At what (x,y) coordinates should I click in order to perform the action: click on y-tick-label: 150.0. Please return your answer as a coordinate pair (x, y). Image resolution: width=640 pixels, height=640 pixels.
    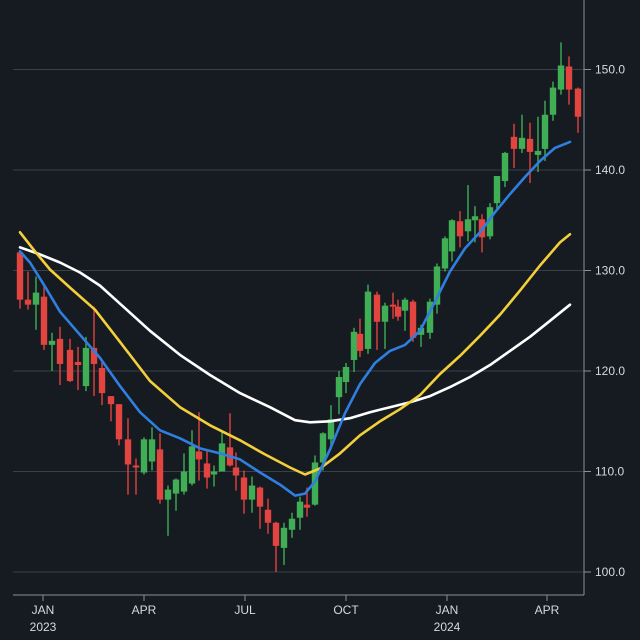
    Looking at the image, I should click on (610, 70).